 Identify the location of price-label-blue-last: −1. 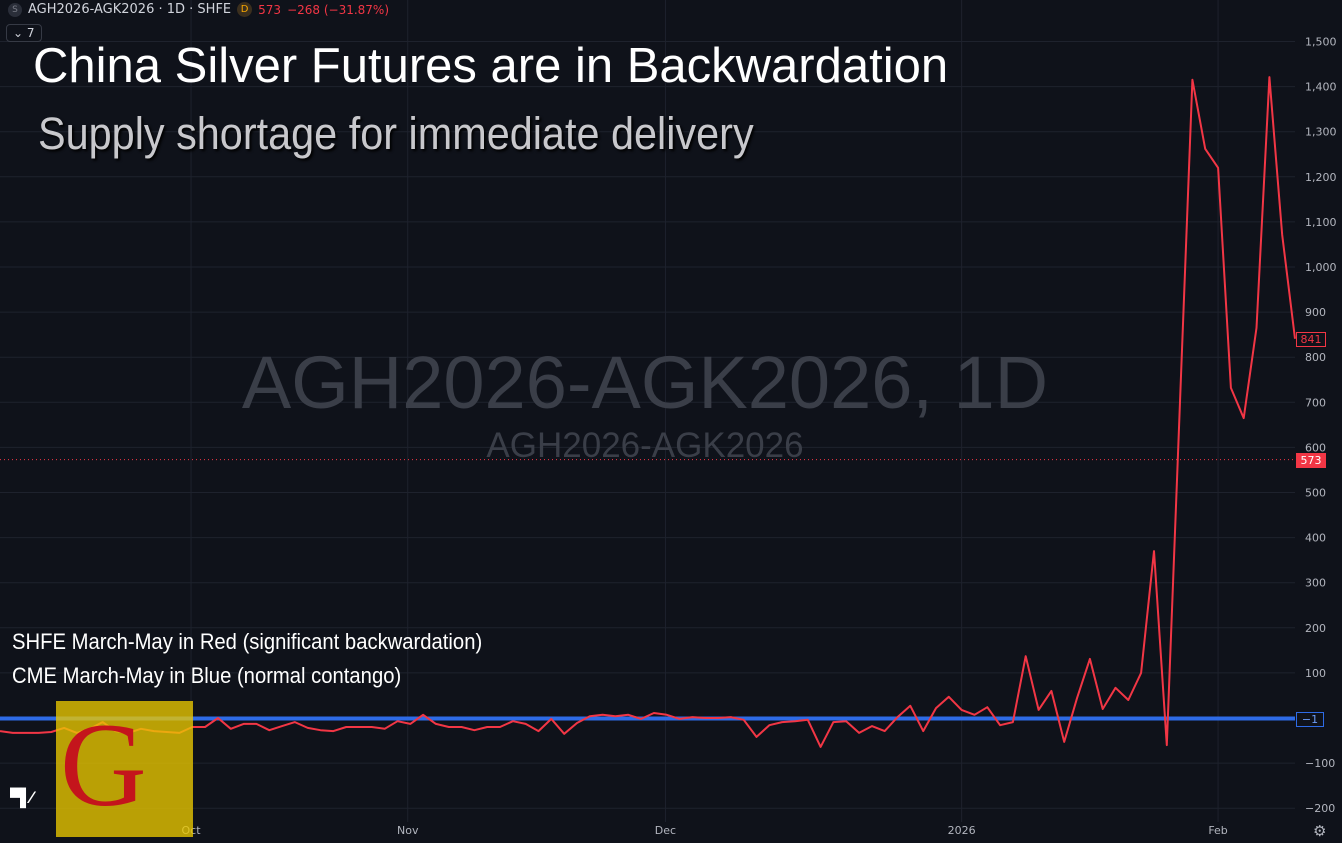
(1310, 719).